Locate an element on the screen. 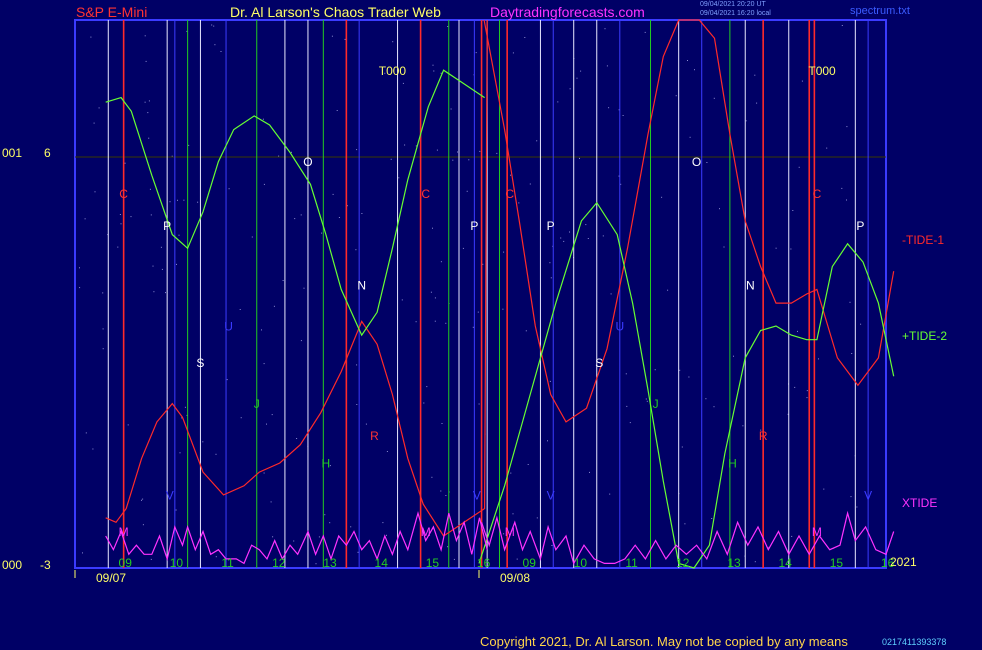 Image resolution: width=982 pixels, height=650 pixels. chart-marker: T000 is located at coordinates (393, 71).